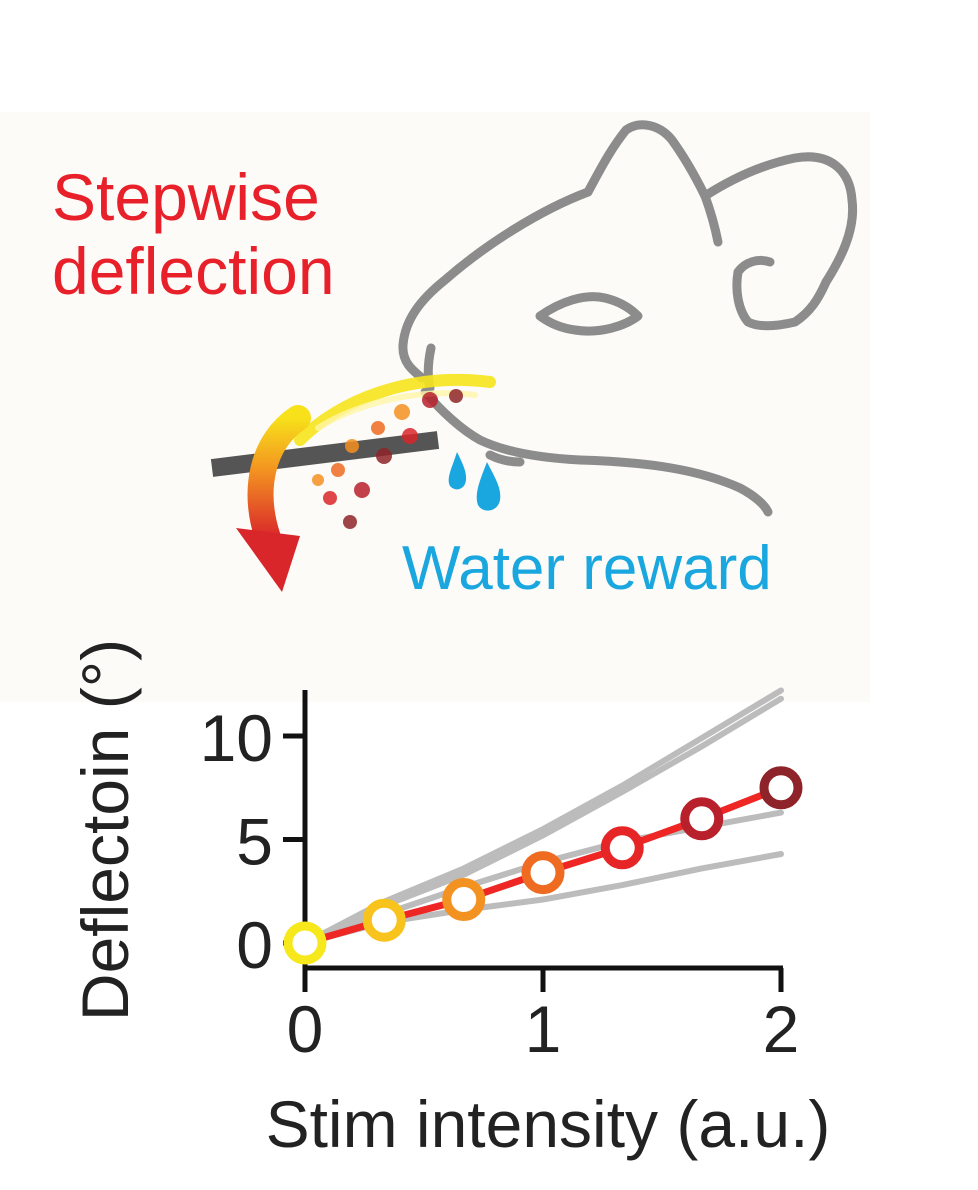 Image resolution: width=978 pixels, height=1190 pixels. I want to click on mean-series-group, so click(543, 865).